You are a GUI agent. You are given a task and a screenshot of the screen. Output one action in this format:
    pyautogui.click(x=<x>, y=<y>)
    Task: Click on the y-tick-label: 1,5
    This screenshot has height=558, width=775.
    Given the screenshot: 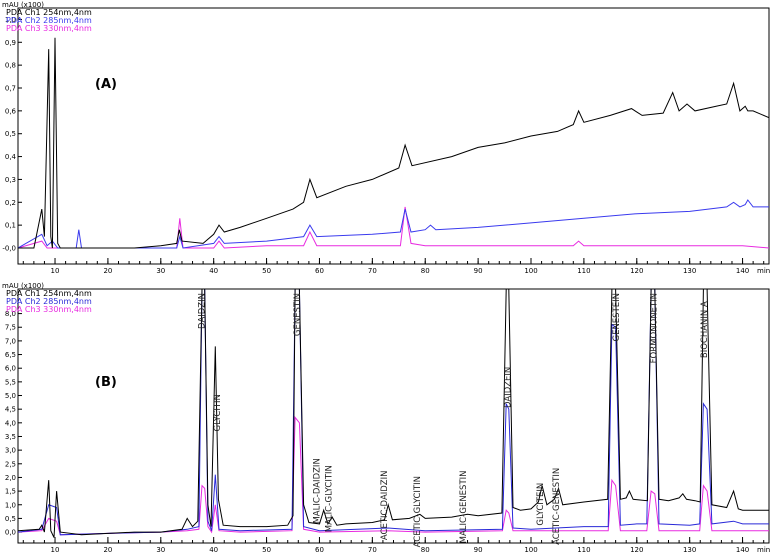 What is the action you would take?
    pyautogui.click(x=10, y=492)
    